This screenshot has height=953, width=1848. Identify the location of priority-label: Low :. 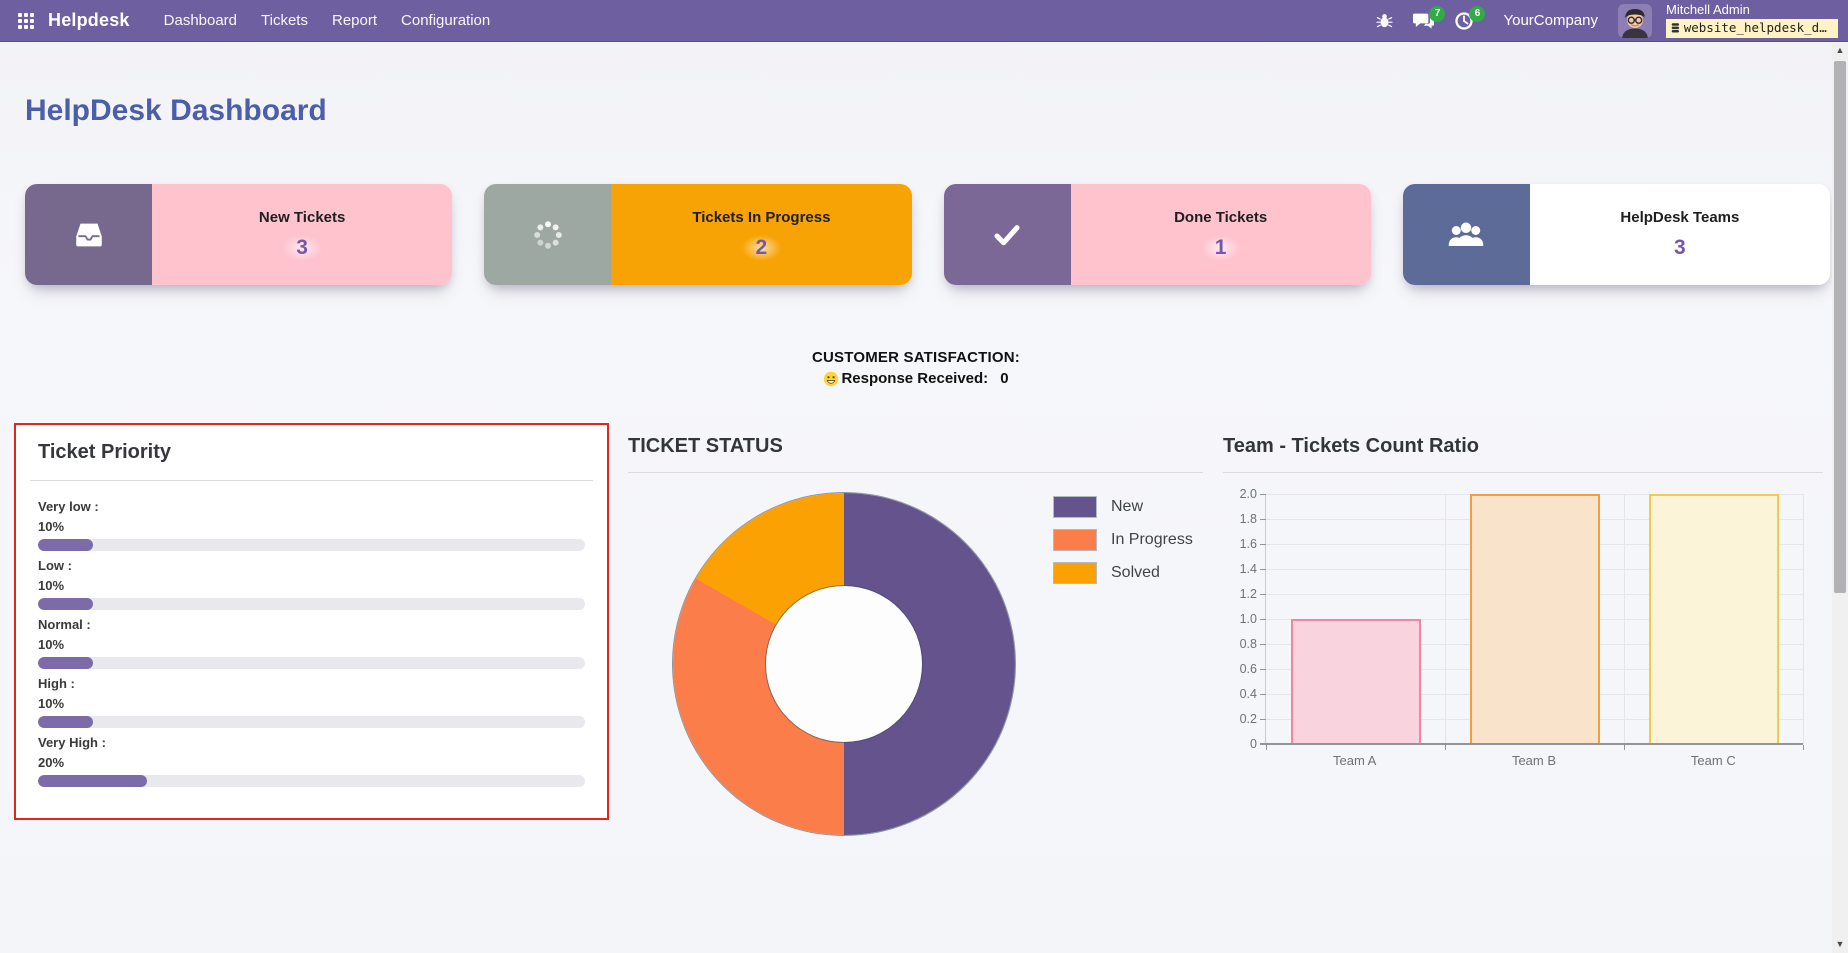
(55, 565).